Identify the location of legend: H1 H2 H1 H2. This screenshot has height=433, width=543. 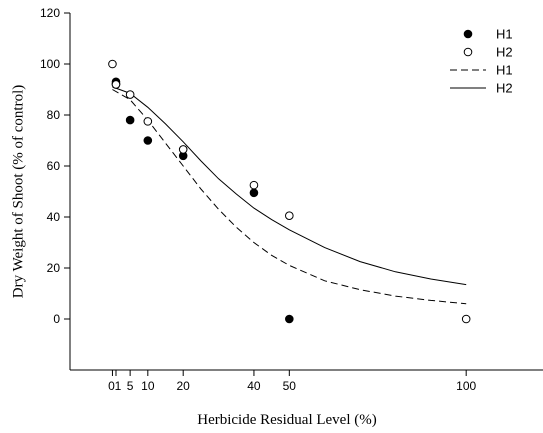
(481, 61).